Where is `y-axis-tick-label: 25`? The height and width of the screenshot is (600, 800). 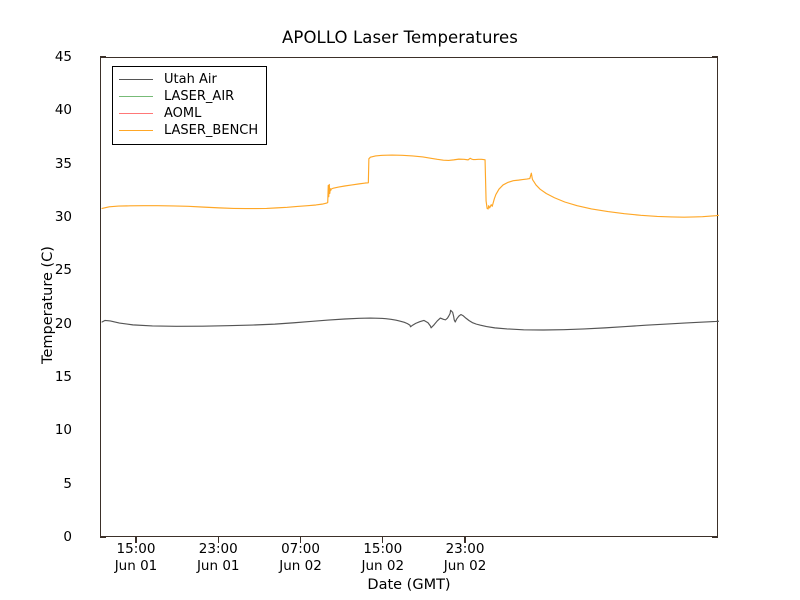
y-axis-tick-label: 25 is located at coordinates (63, 270).